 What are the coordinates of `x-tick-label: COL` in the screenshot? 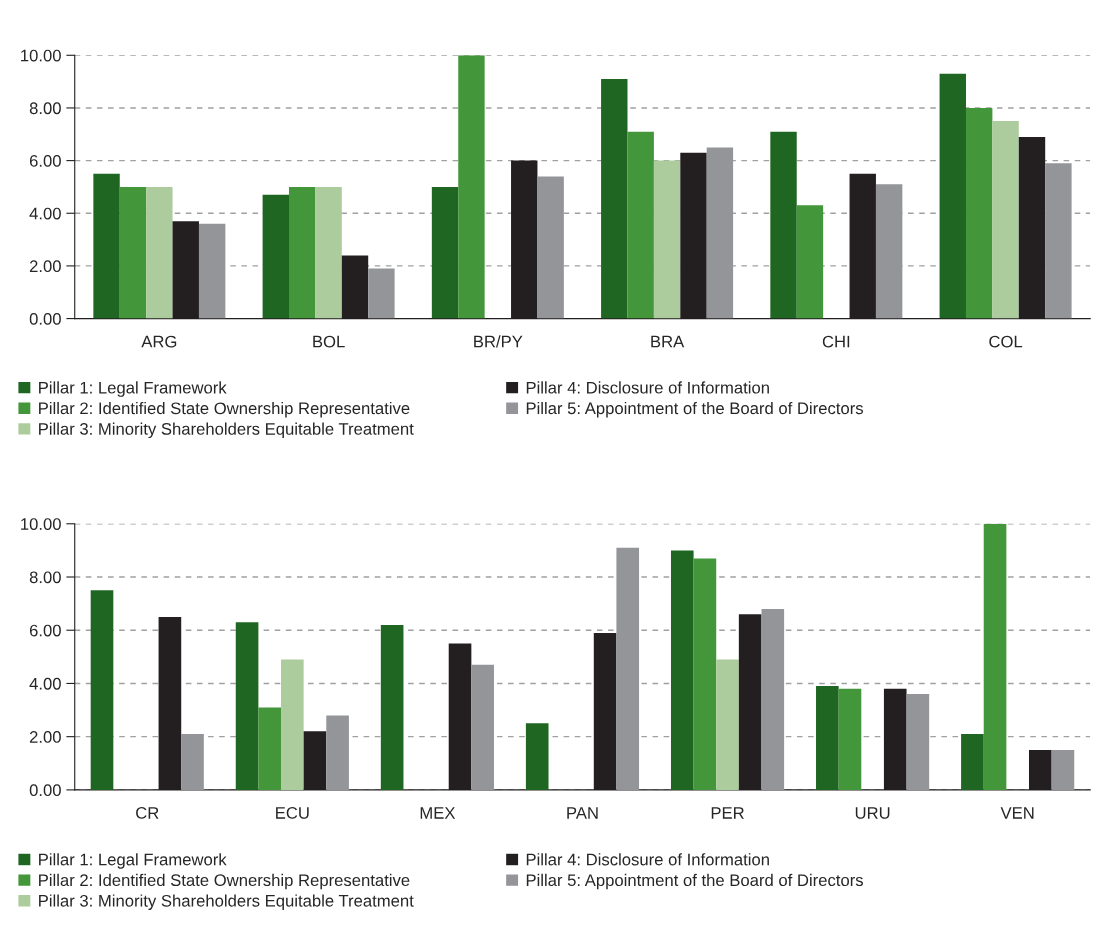 It's located at (1006, 341).